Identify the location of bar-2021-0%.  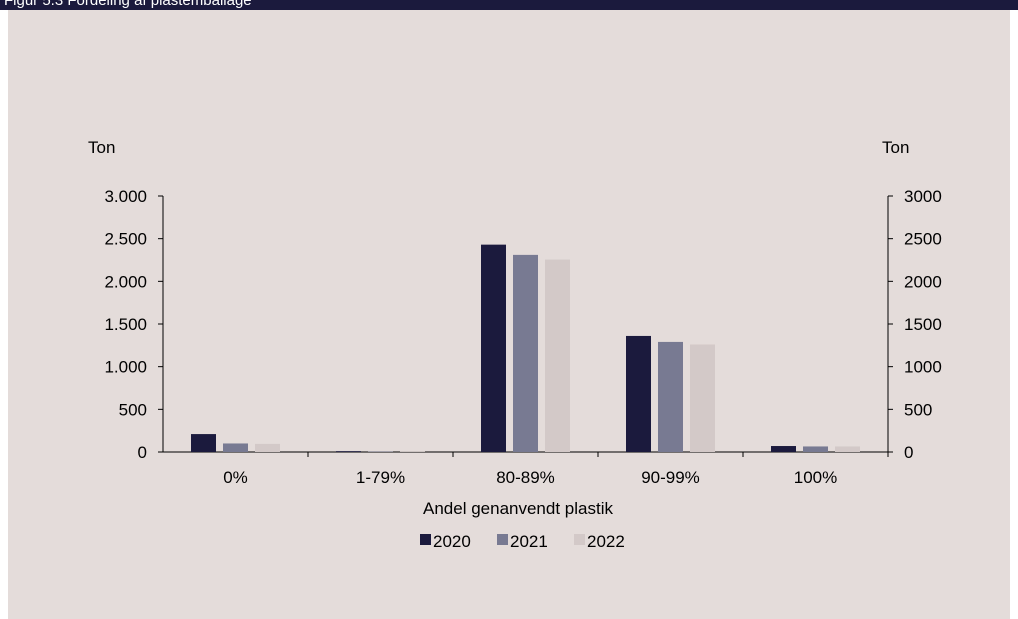
(235, 447).